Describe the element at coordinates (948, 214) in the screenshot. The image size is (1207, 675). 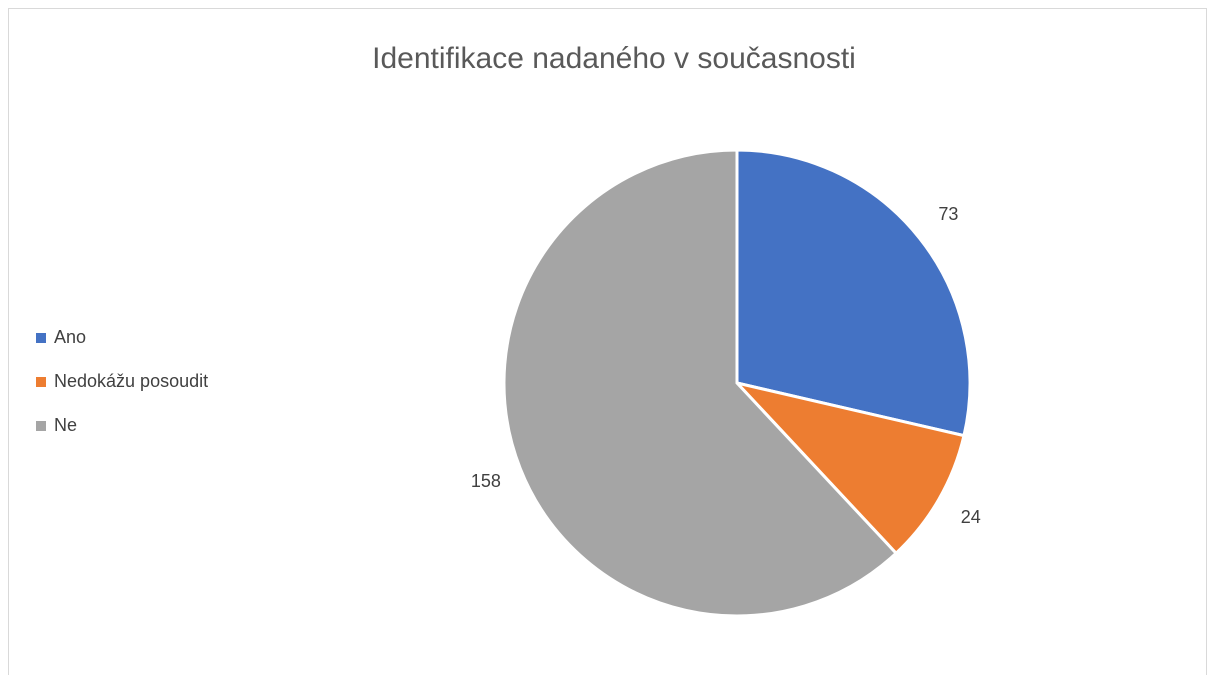
I see `data-label: 73` at that location.